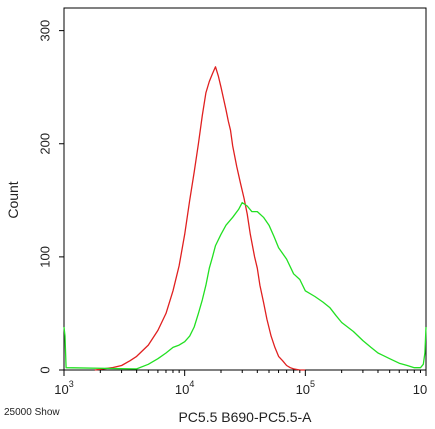 This screenshot has width=435, height=429. What do you see at coordinates (44, 257) in the screenshot?
I see `y-tick-label: 100` at bounding box center [44, 257].